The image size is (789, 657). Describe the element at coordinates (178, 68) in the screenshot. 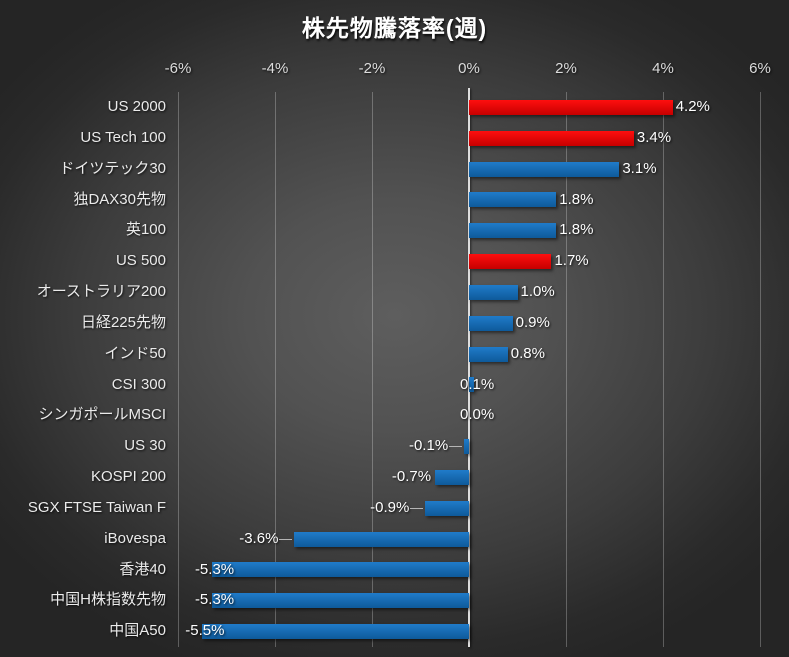

I see `x-axis-tick: -6%` at that location.